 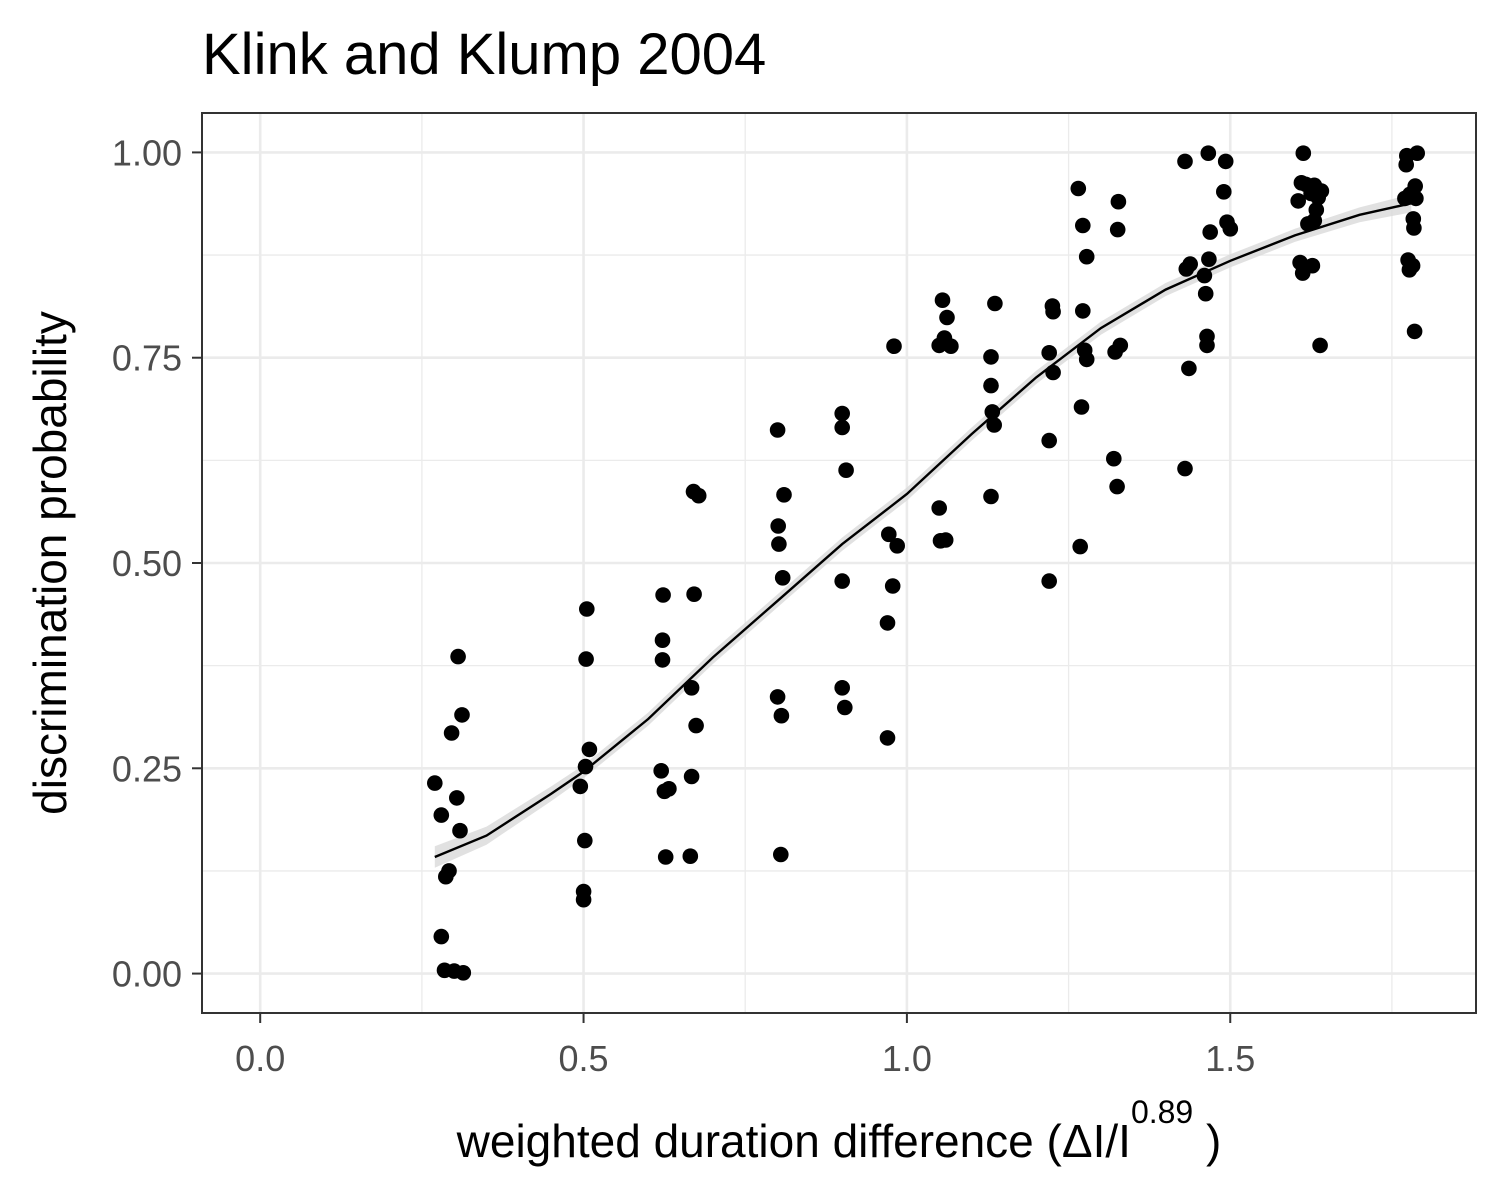 What do you see at coordinates (907, 1058) in the screenshot?
I see `x-tick-label: 1.0` at bounding box center [907, 1058].